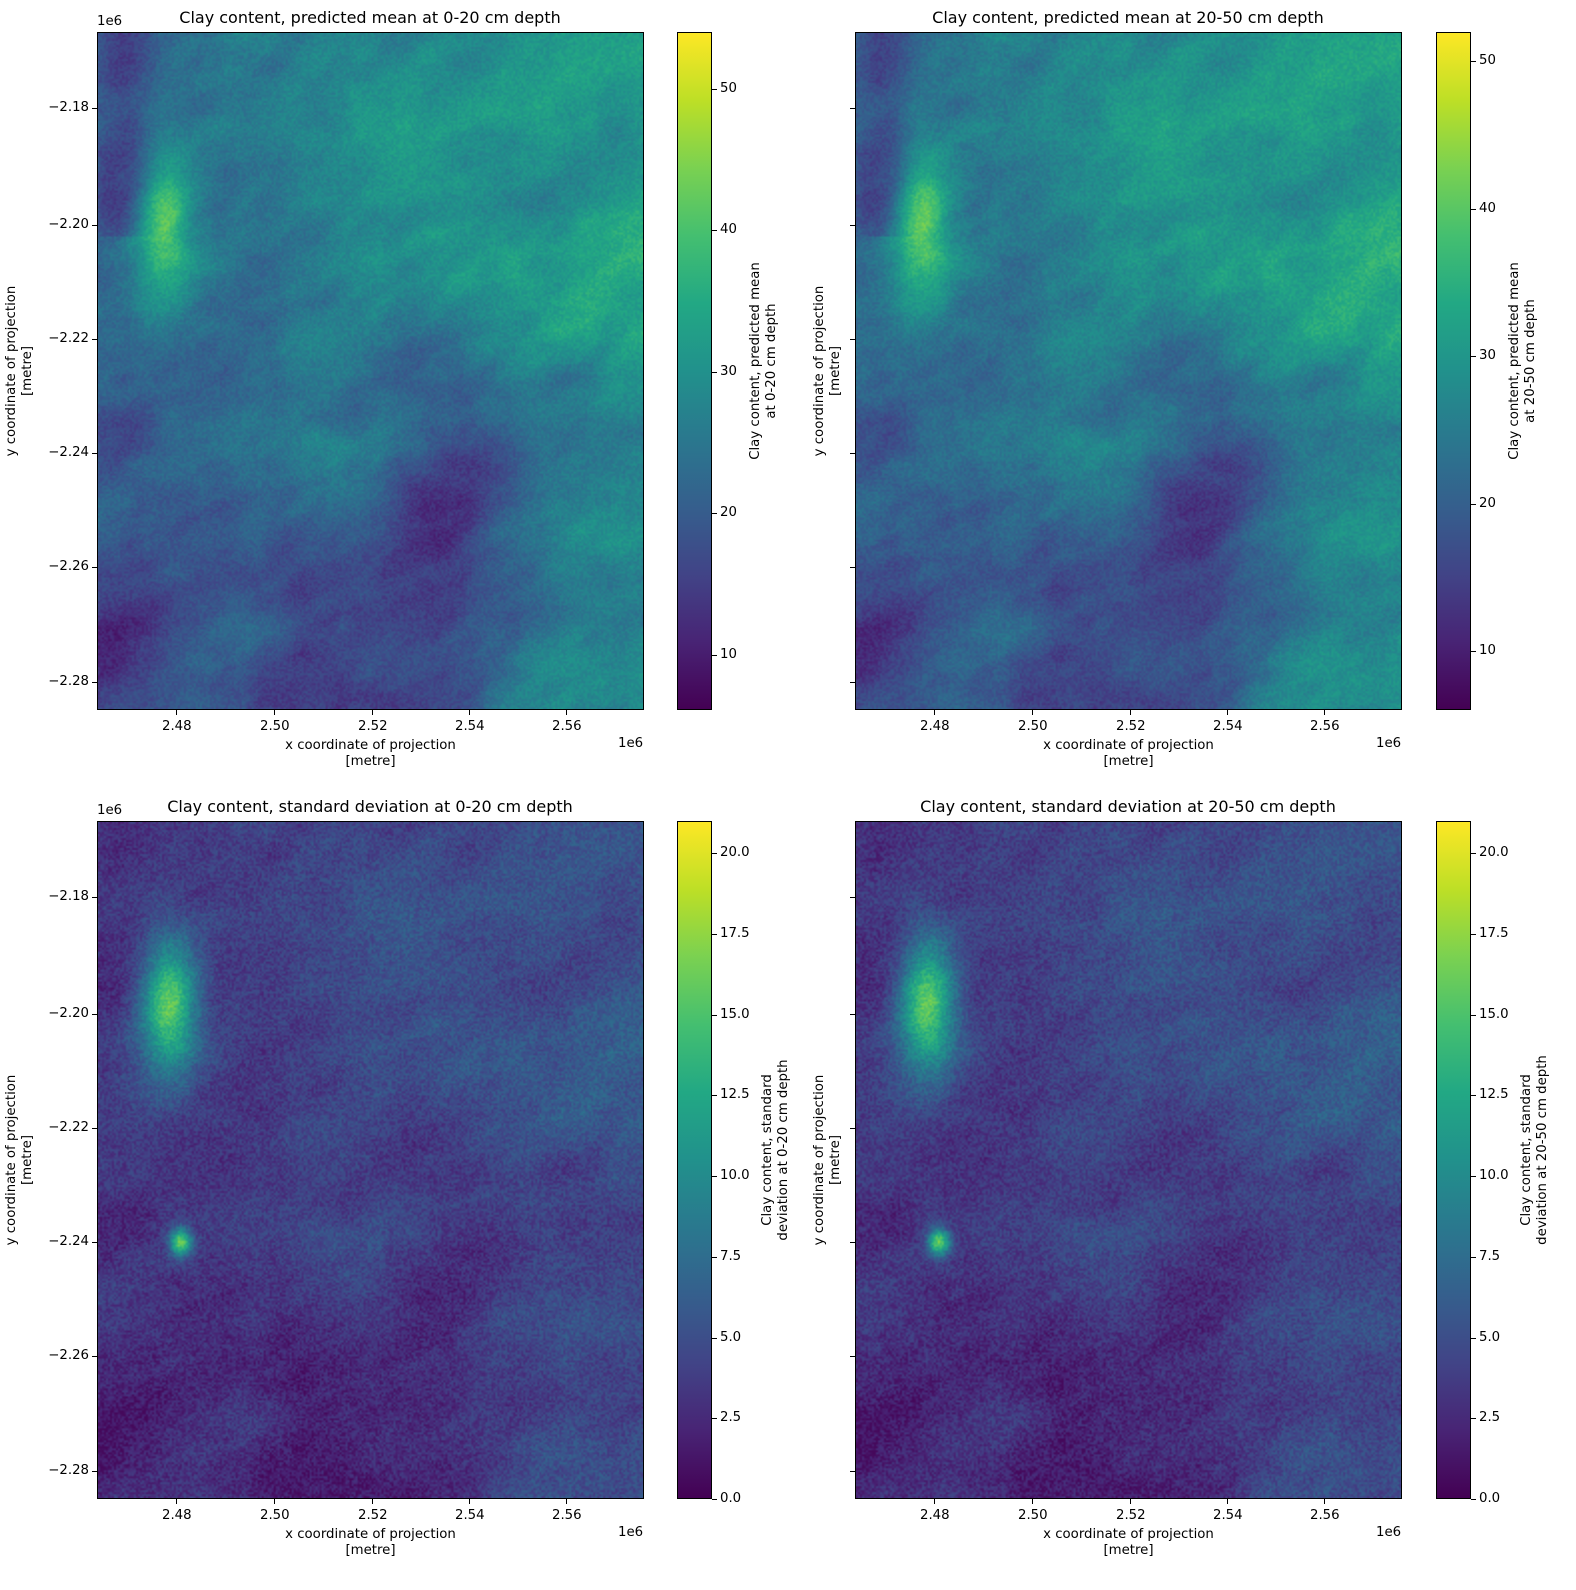  Describe the element at coordinates (1033, 726) in the screenshot. I see `x-tick-label-1-1: 2.50` at that location.